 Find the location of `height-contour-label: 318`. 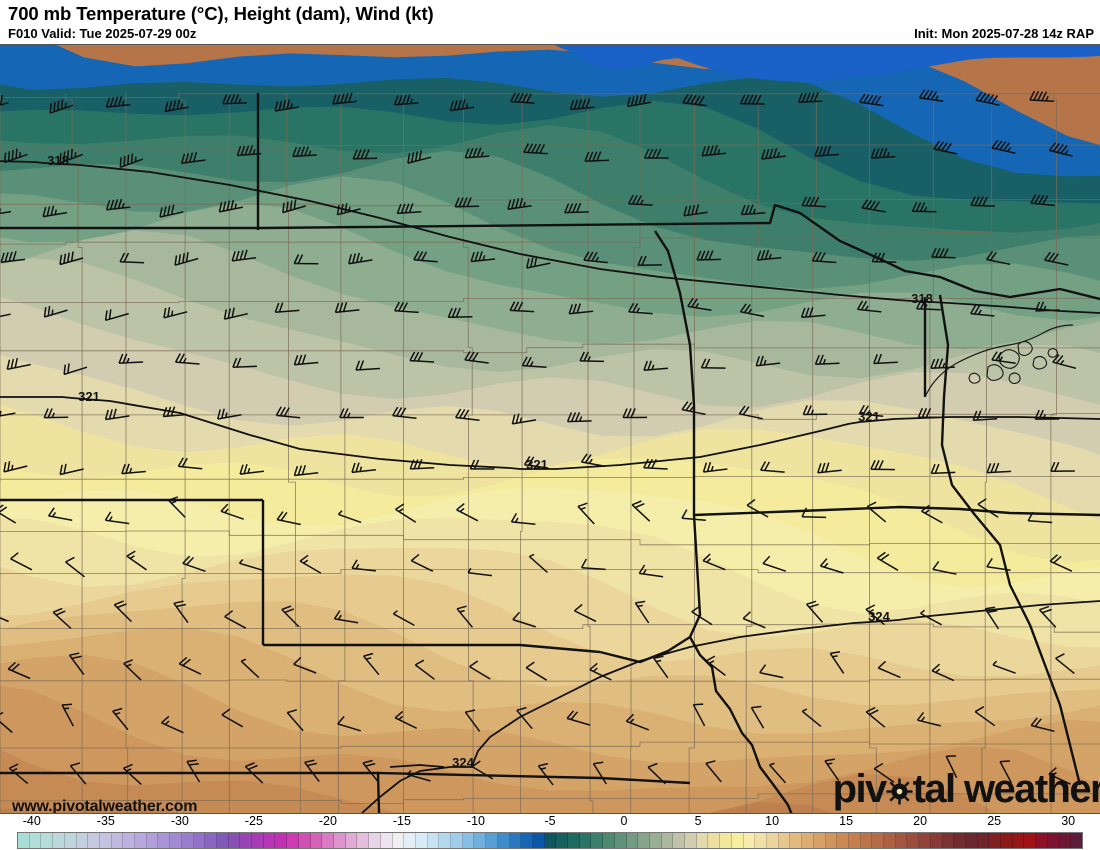

height-contour-label: 318 is located at coordinates (922, 298).